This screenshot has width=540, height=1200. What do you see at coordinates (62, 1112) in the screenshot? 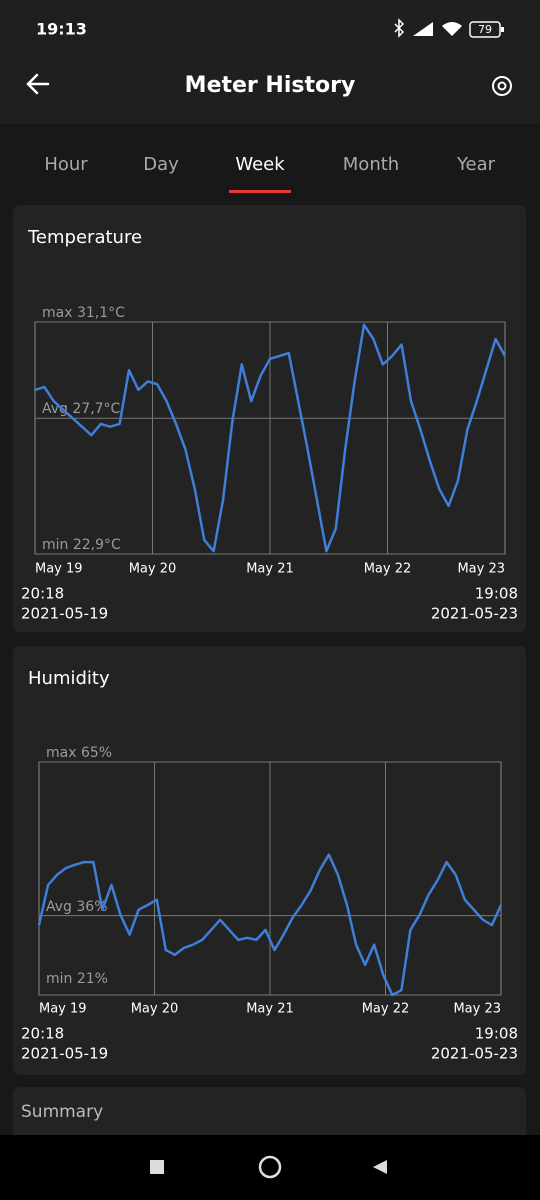
I see `summary-title: Summary` at bounding box center [62, 1112].